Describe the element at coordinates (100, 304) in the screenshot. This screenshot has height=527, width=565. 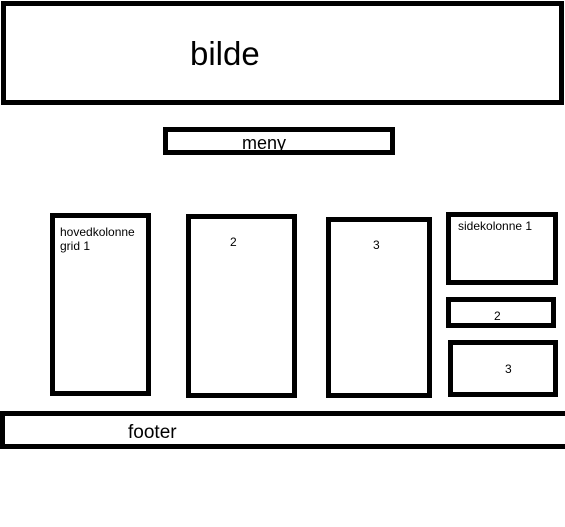
I see `main-column-grid-1: hovedkolonne grid 1` at that location.